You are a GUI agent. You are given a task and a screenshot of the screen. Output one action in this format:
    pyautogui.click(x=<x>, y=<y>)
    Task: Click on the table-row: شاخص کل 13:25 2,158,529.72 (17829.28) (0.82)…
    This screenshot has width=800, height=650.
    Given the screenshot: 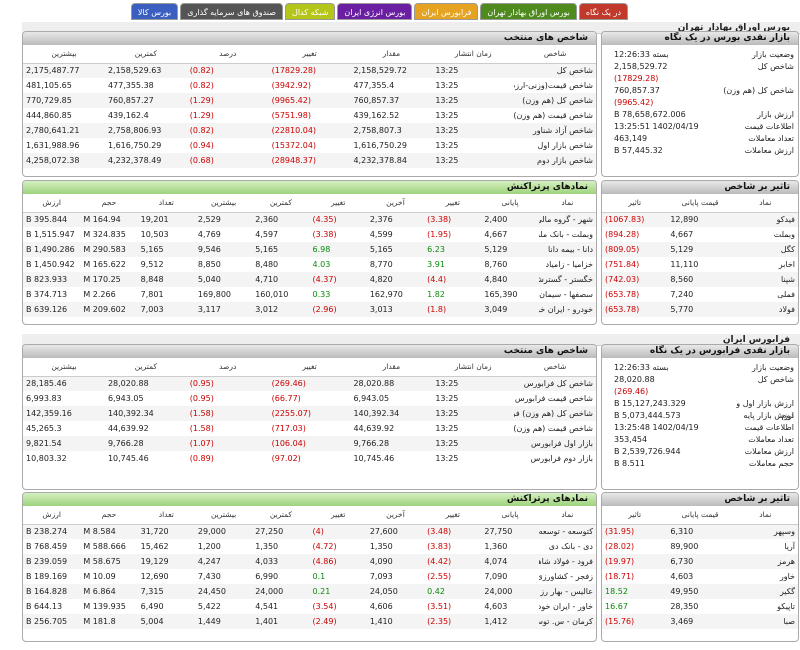 What is the action you would take?
    pyautogui.click(x=309, y=70)
    